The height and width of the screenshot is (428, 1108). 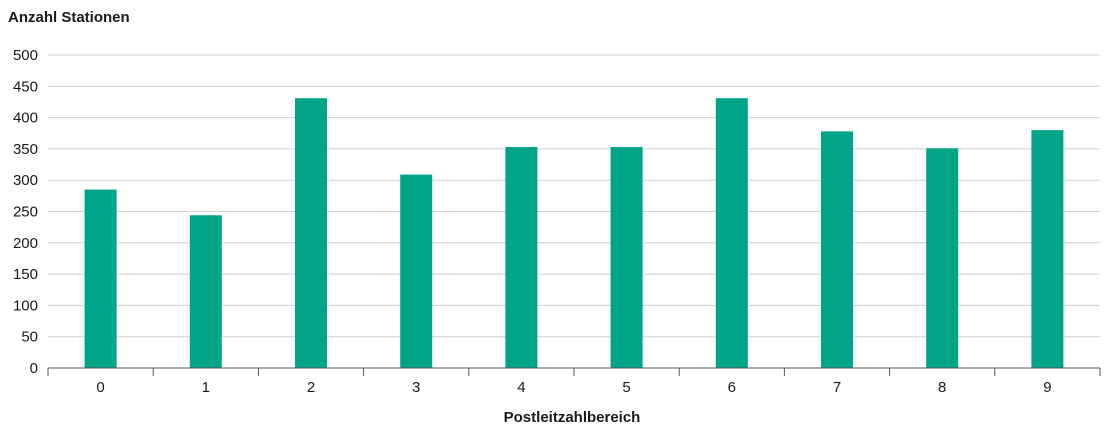 I want to click on y-tick-label: 350, so click(x=25, y=149).